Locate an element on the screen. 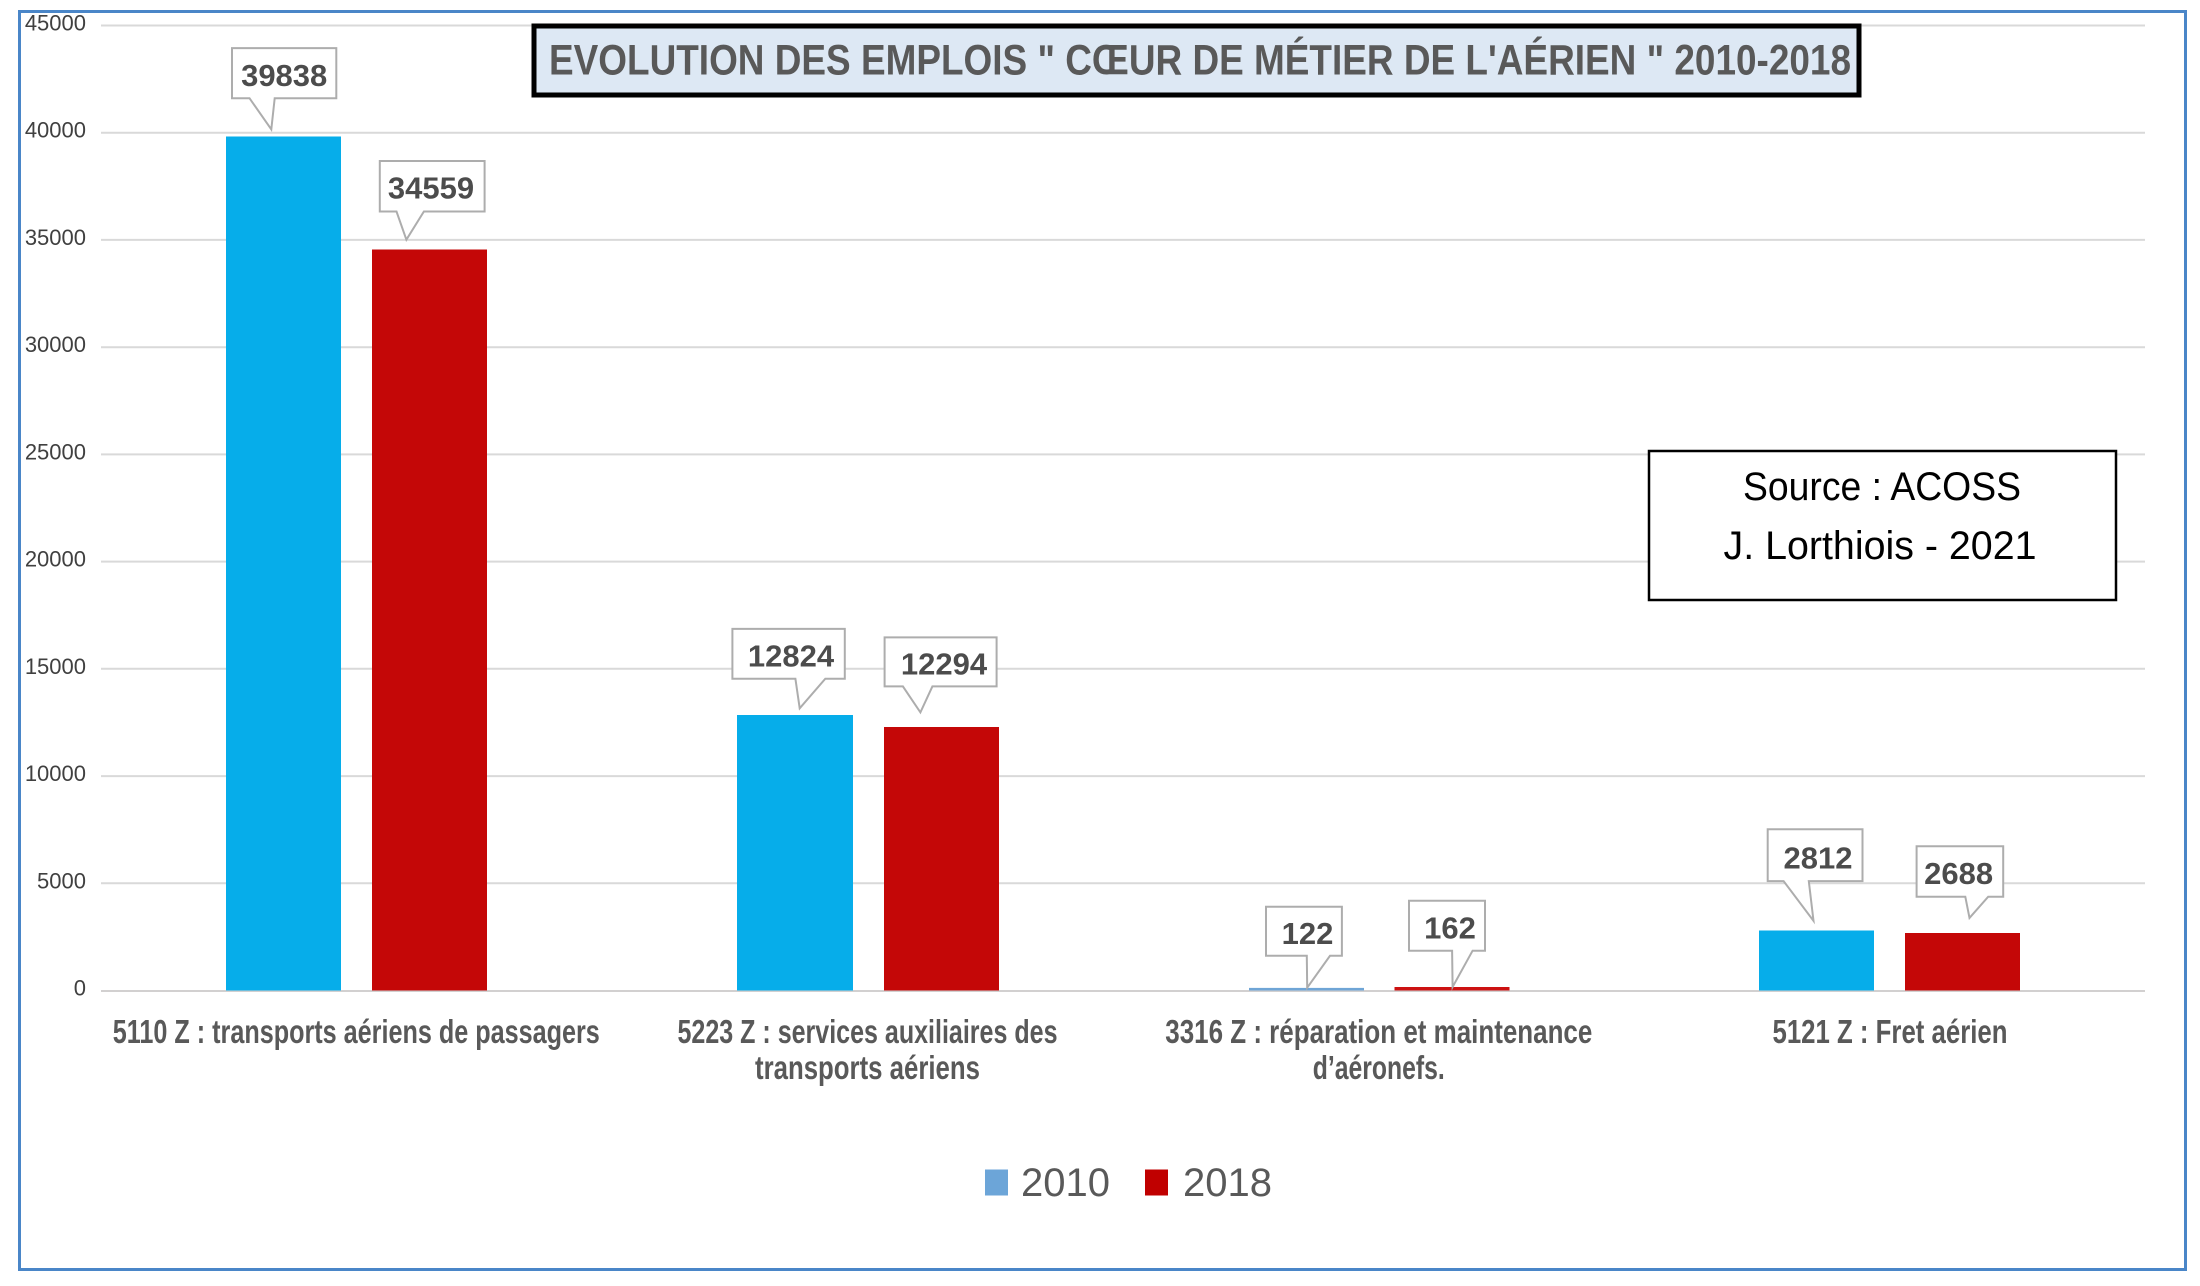 The height and width of the screenshot is (1286, 2200). svg-text: Source : ACOSS is located at coordinates (1882, 487).